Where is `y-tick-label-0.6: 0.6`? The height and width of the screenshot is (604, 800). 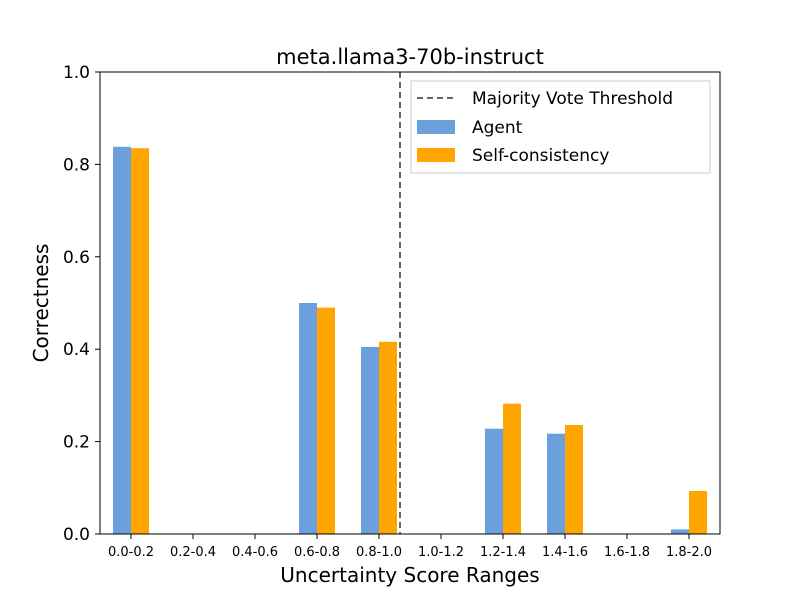
y-tick-label-0.6: 0.6 is located at coordinates (76, 258).